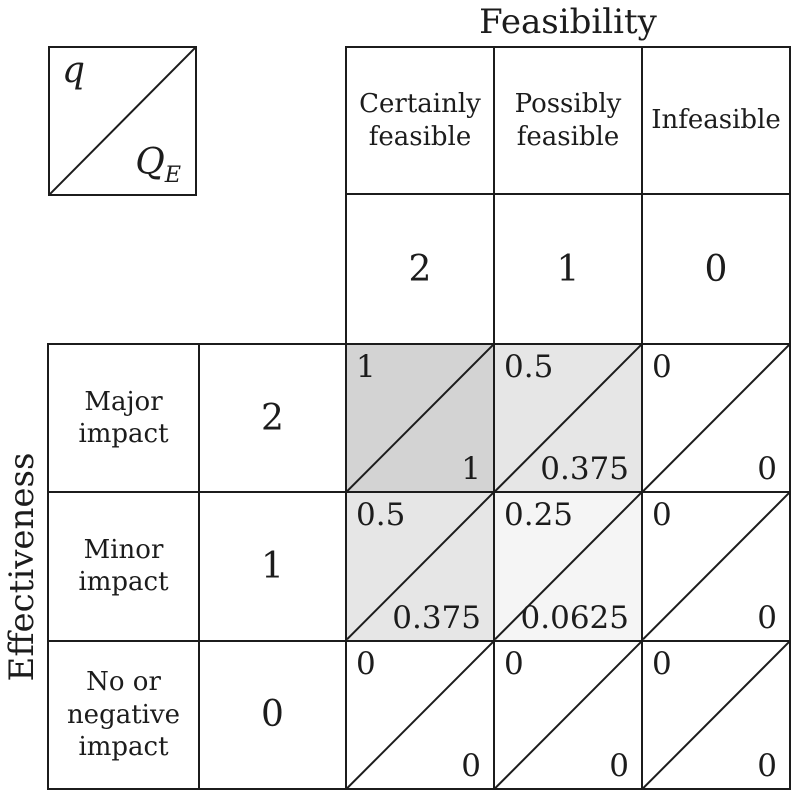  Describe the element at coordinates (574, 617) in the screenshot. I see `qe-value: 0.0625` at that location.